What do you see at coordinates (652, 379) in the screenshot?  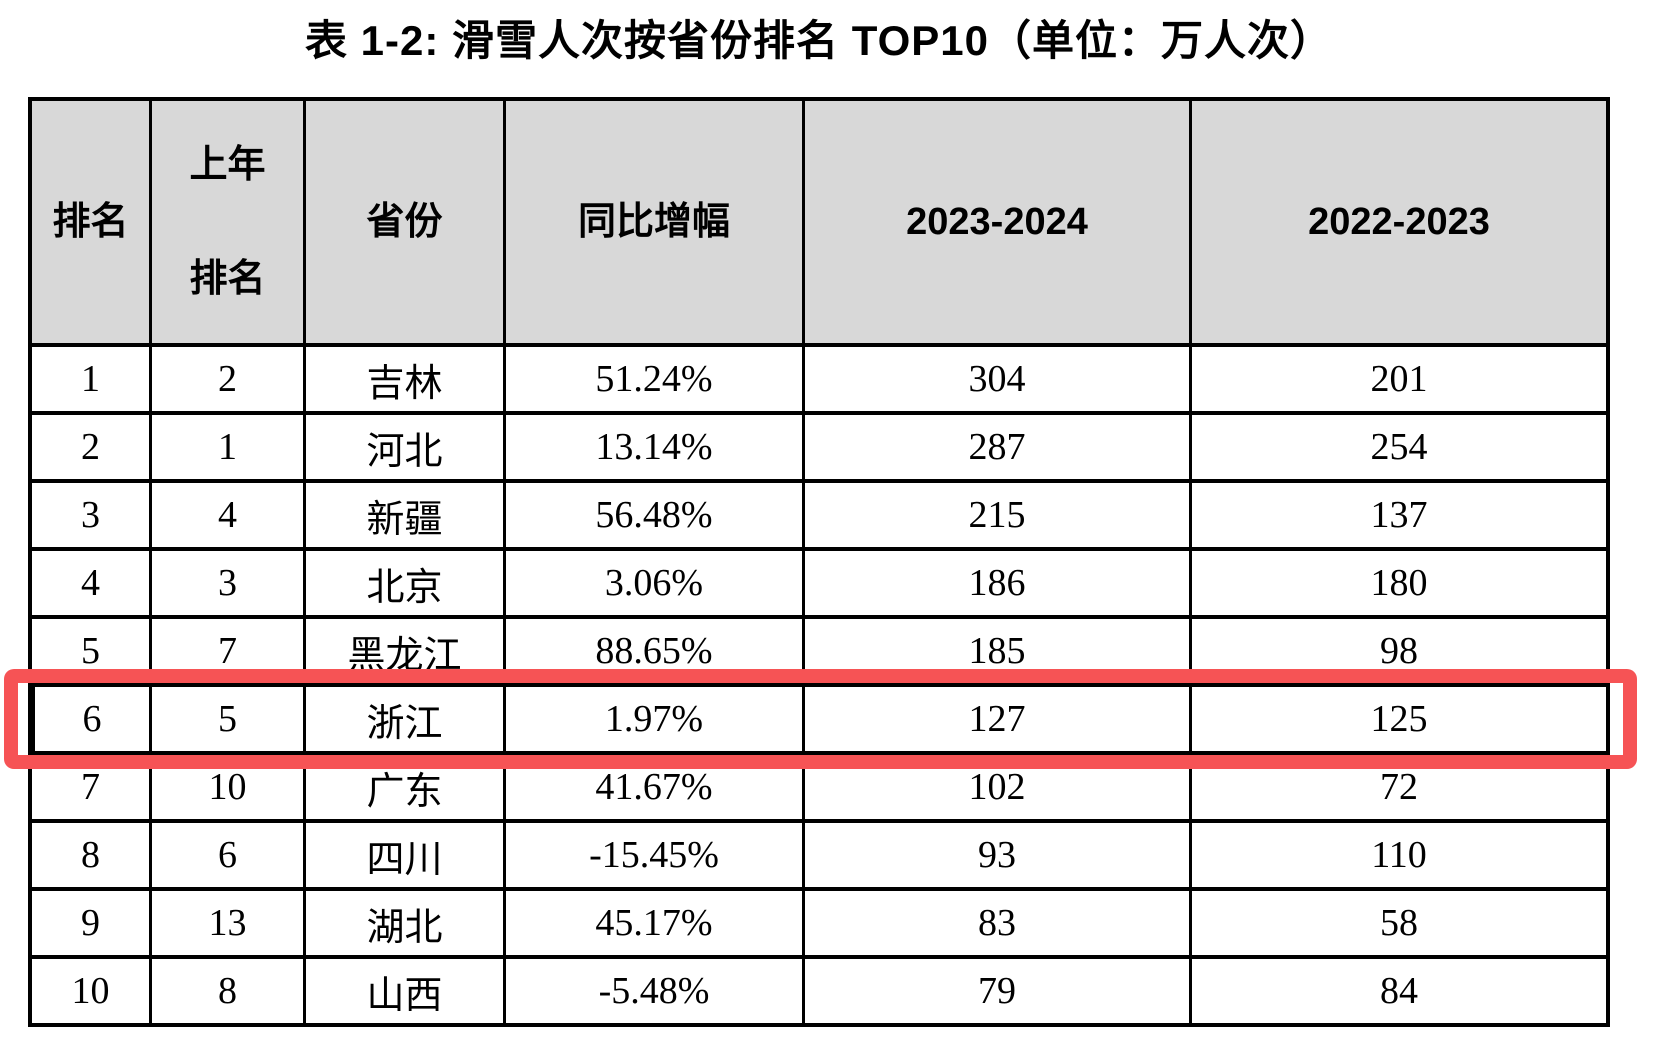 I see `cell-yoy-growth: 51.24%` at bounding box center [652, 379].